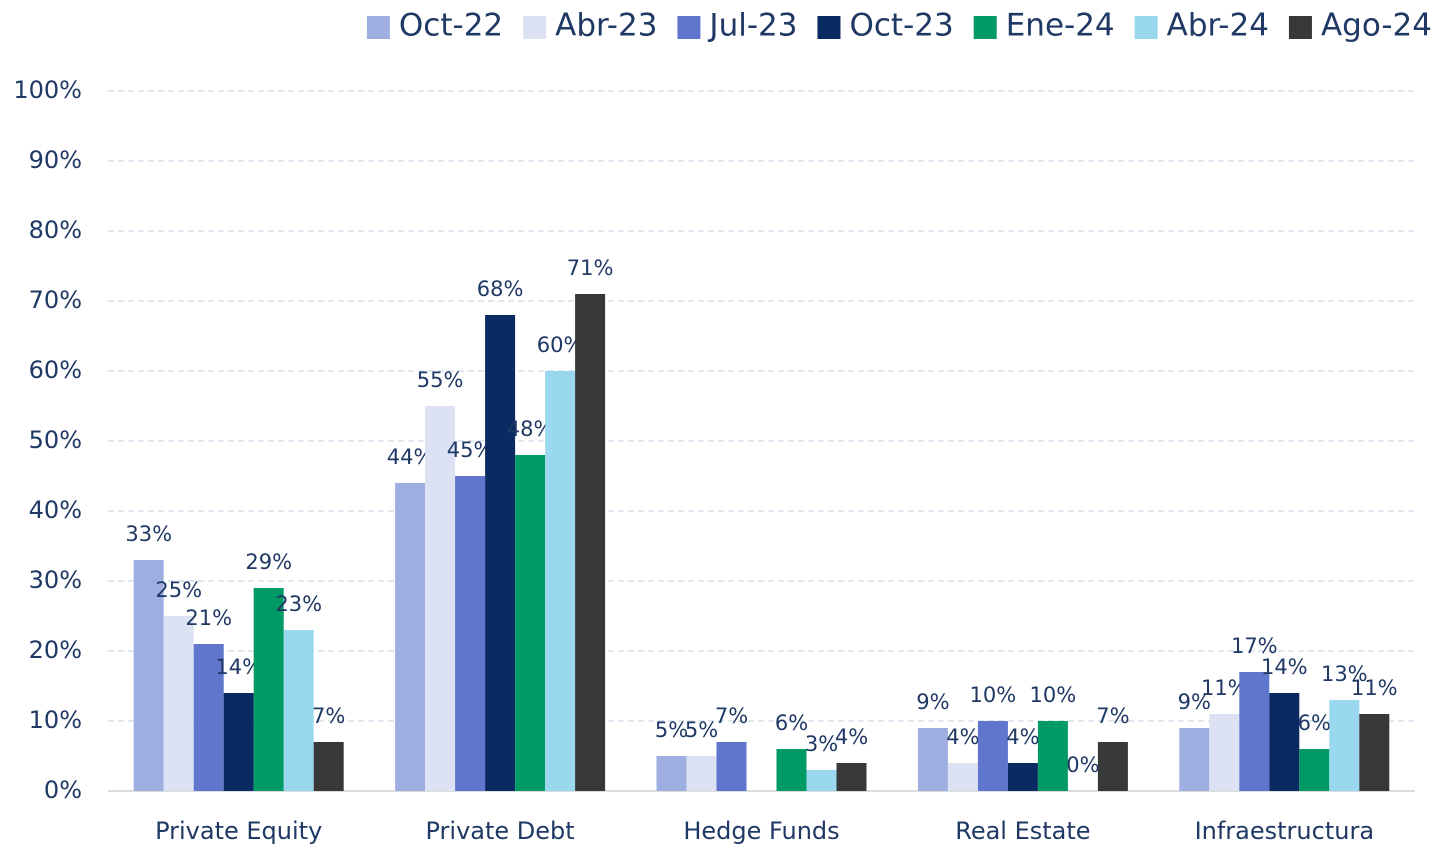 The height and width of the screenshot is (848, 1440). I want to click on y-tick-label: 70%, so click(55, 300).